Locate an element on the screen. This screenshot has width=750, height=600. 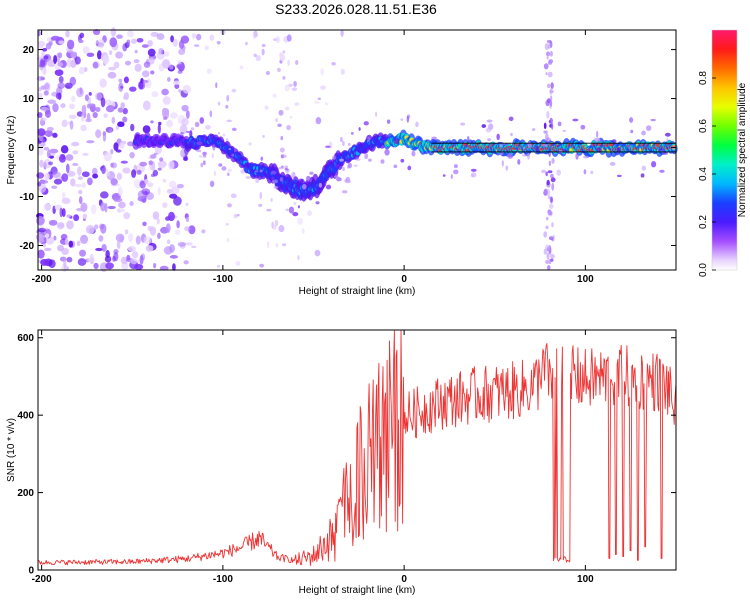
y-tick-label: 10 is located at coordinates (29, 99).